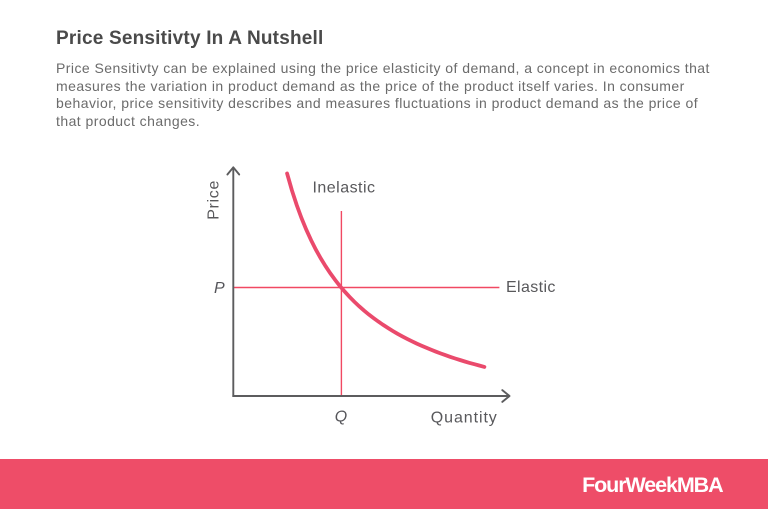  What do you see at coordinates (219, 288) in the screenshot?
I see `svg-text: P` at bounding box center [219, 288].